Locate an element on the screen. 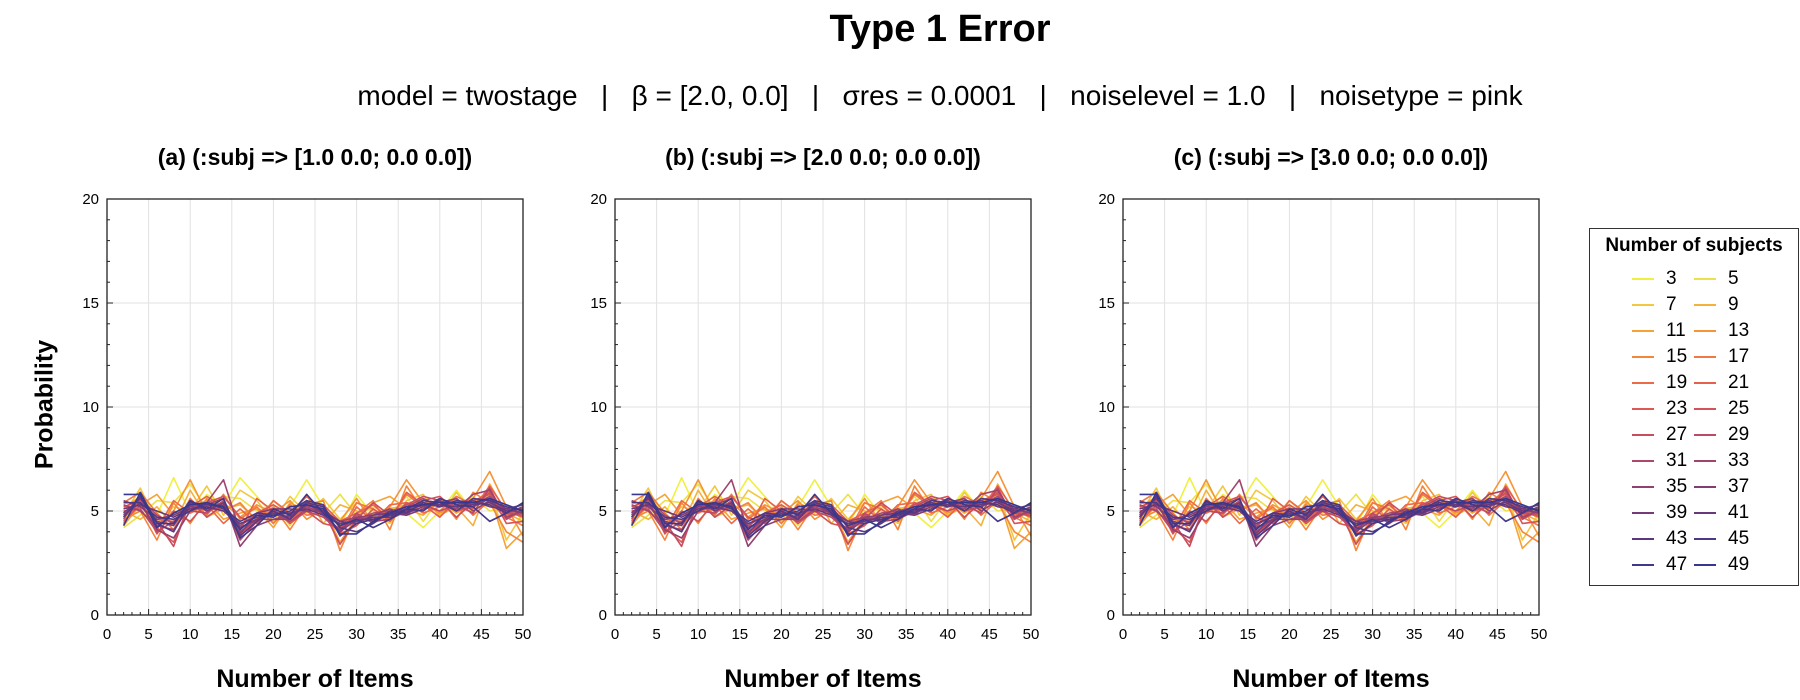 The width and height of the screenshot is (1800, 700). legend-label: 13 is located at coordinates (1739, 330).